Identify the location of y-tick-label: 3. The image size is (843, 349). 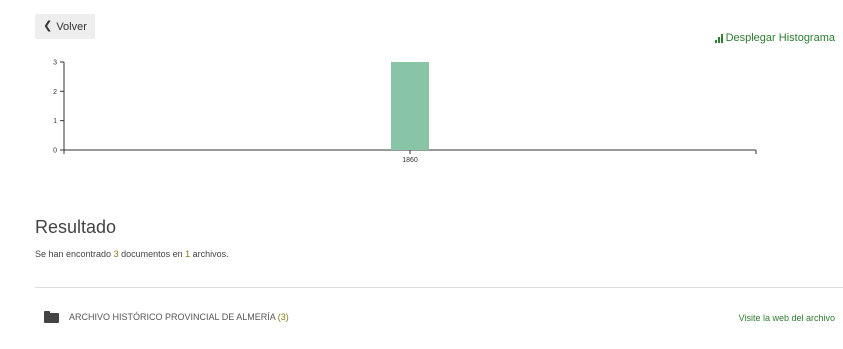
(55, 63).